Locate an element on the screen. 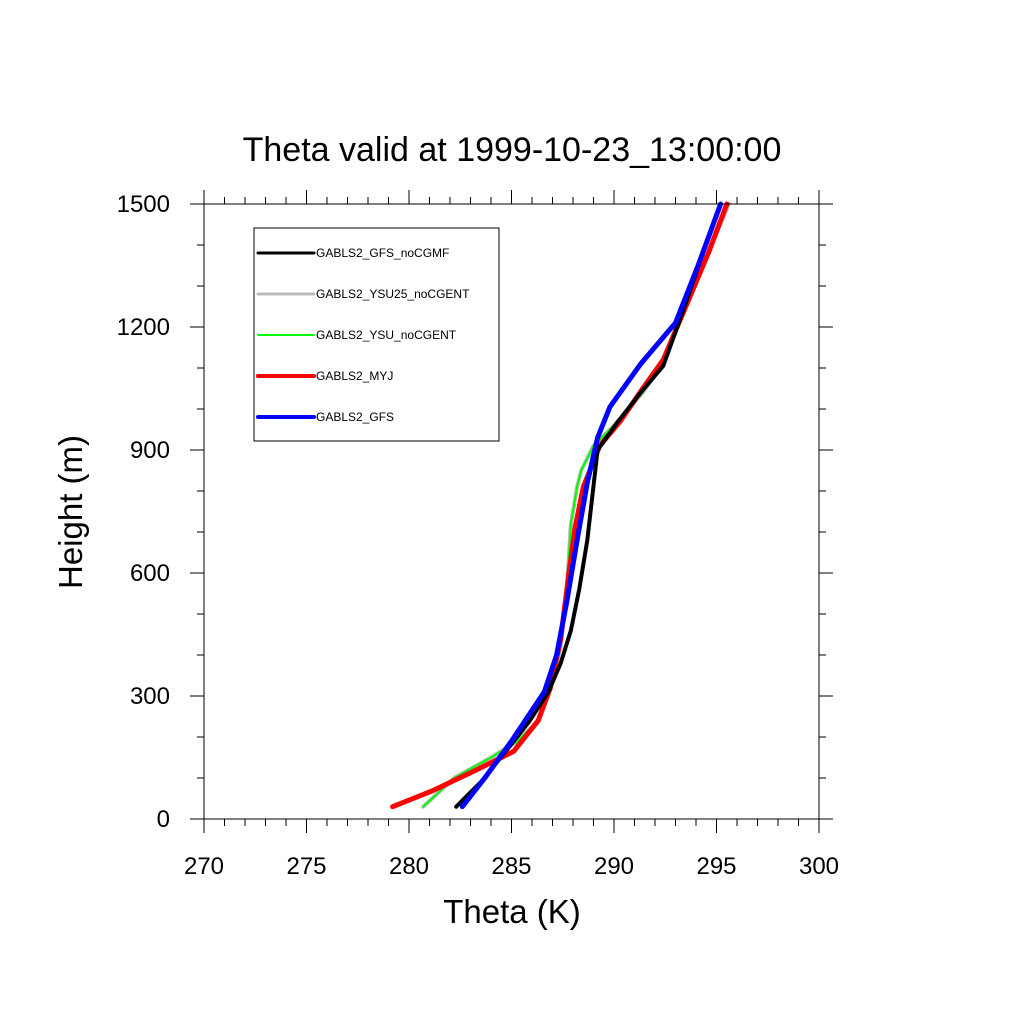 The width and height of the screenshot is (1024, 1024). legend-label: GABLS2_MYJ is located at coordinates (354, 376).